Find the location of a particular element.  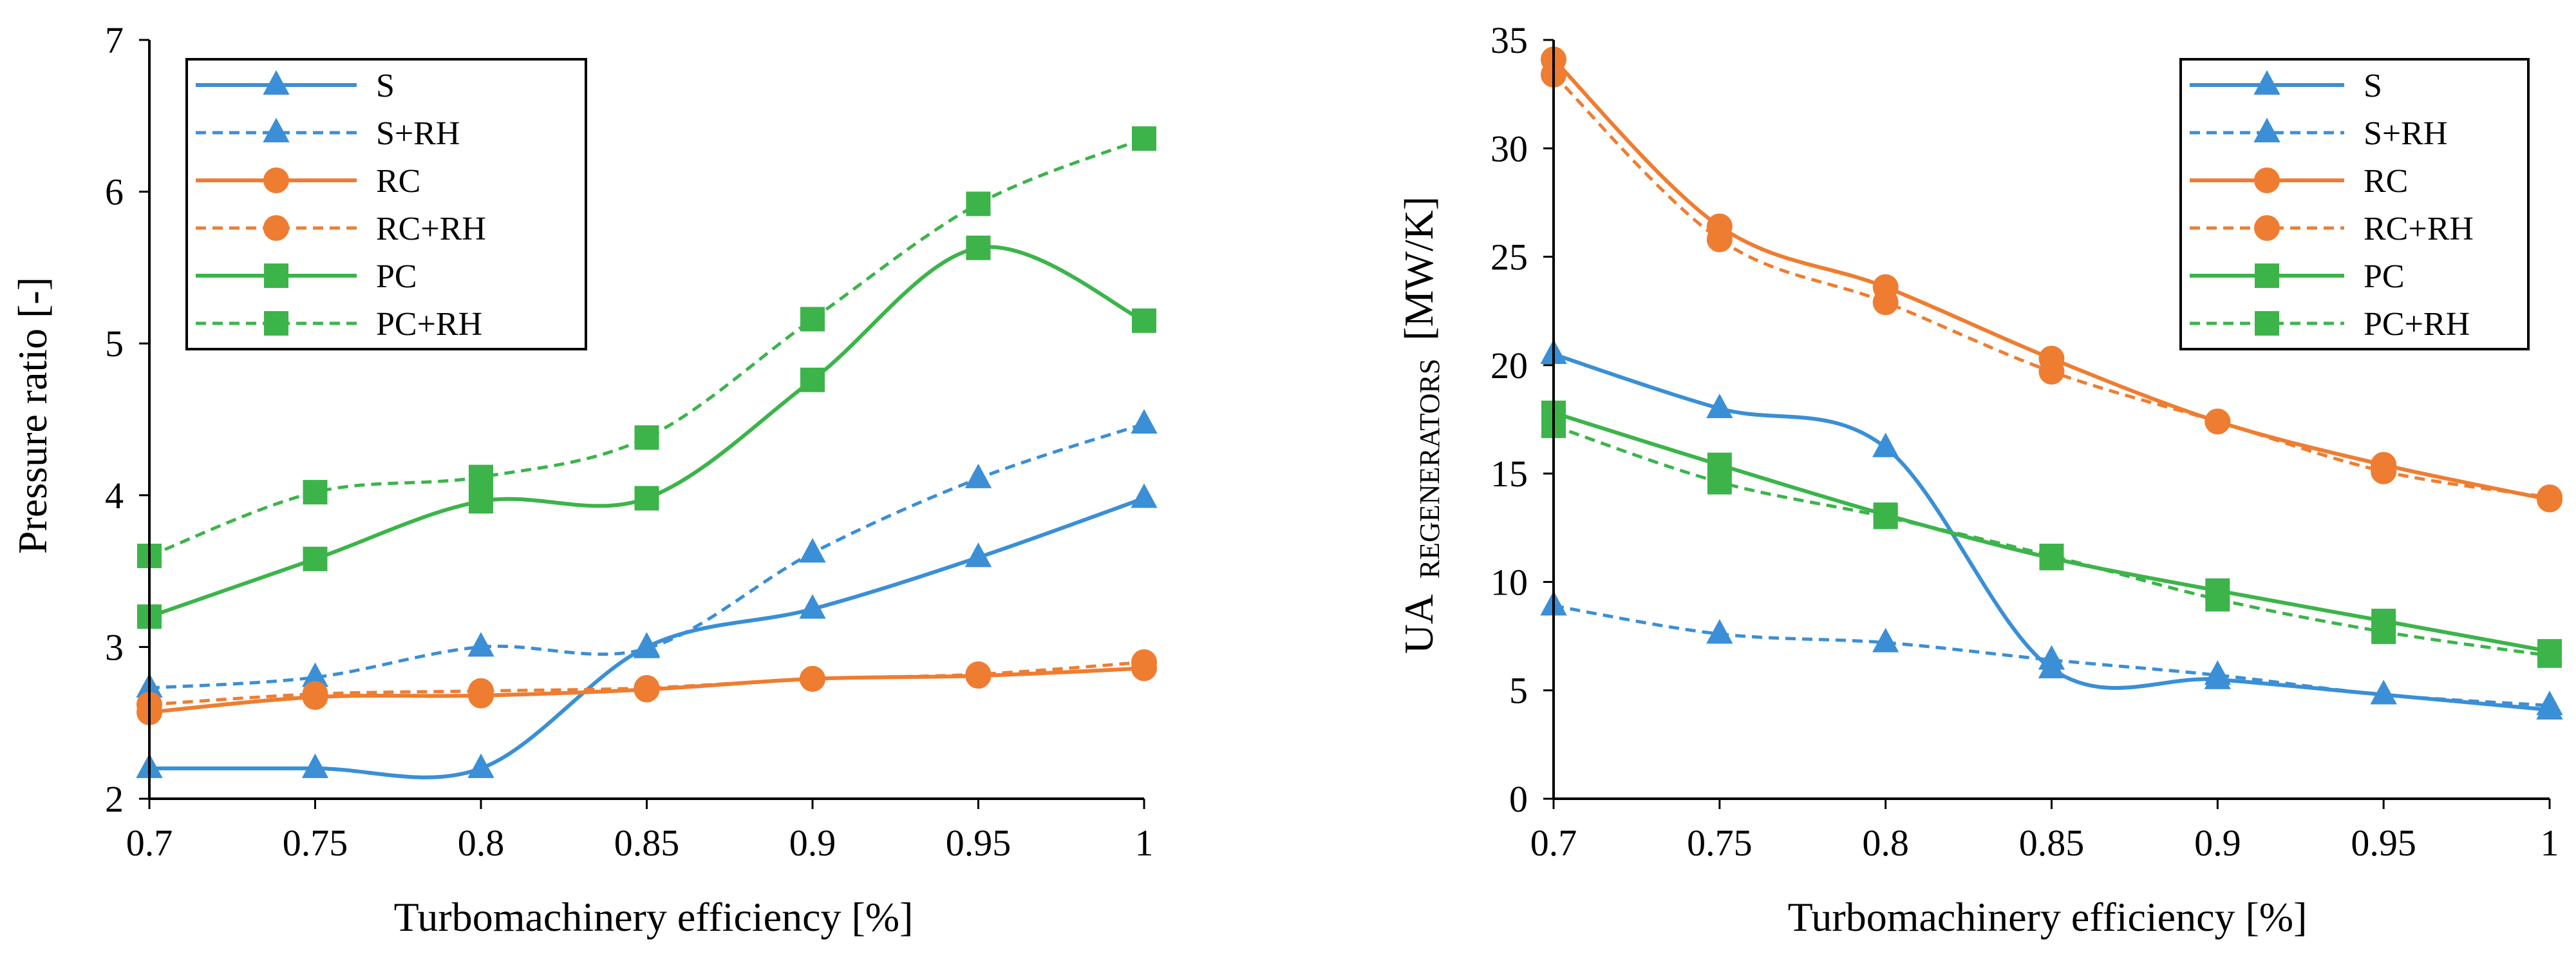

right-legend-marker-pc is located at coordinates (2267, 275).